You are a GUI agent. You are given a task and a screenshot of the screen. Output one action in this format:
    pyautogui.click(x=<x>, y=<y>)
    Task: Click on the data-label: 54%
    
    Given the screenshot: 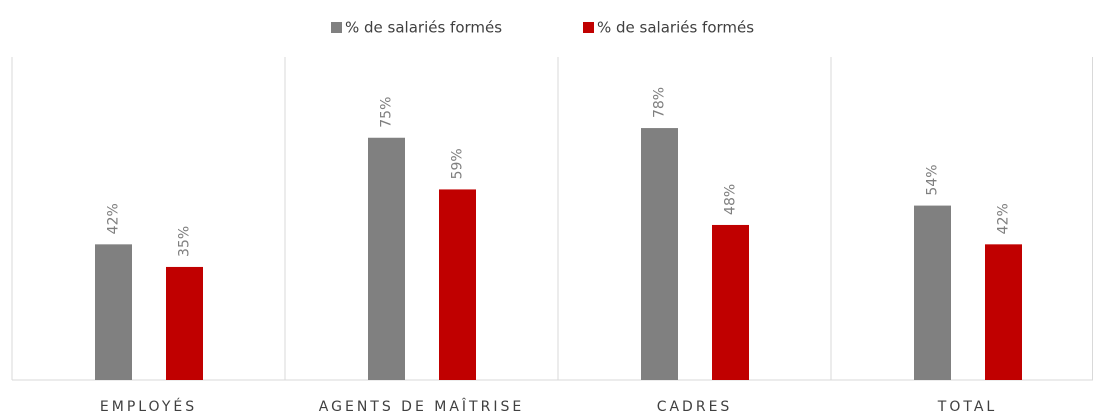 What is the action you would take?
    pyautogui.click(x=933, y=179)
    